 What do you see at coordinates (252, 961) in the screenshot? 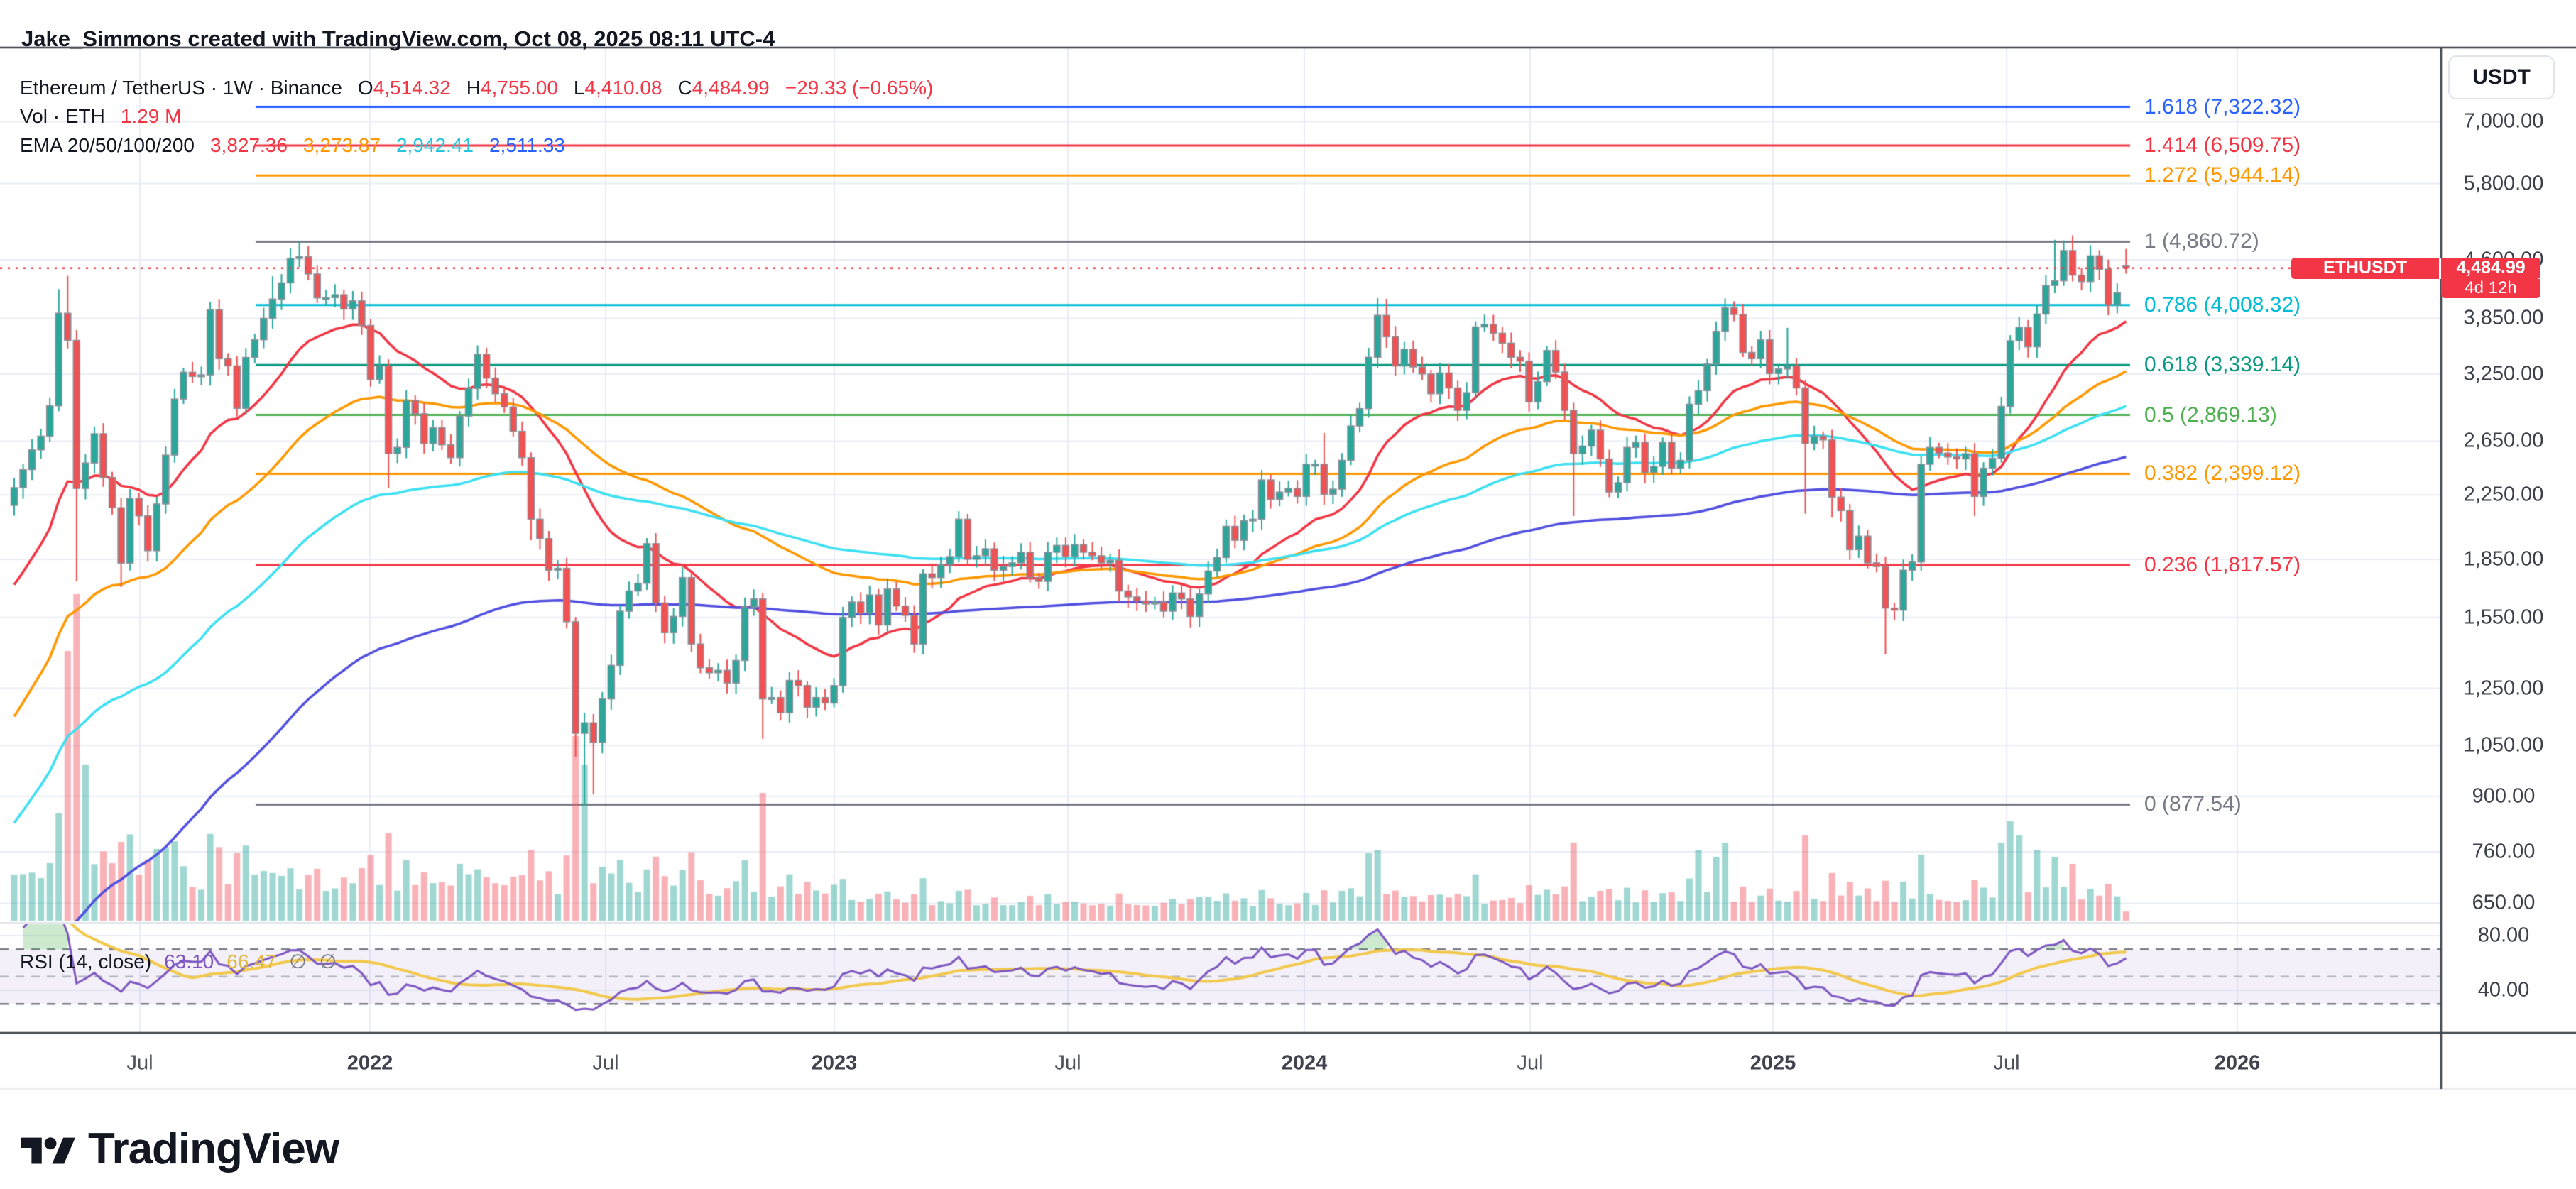
I see `rsi-ma-value: 66.47` at bounding box center [252, 961].